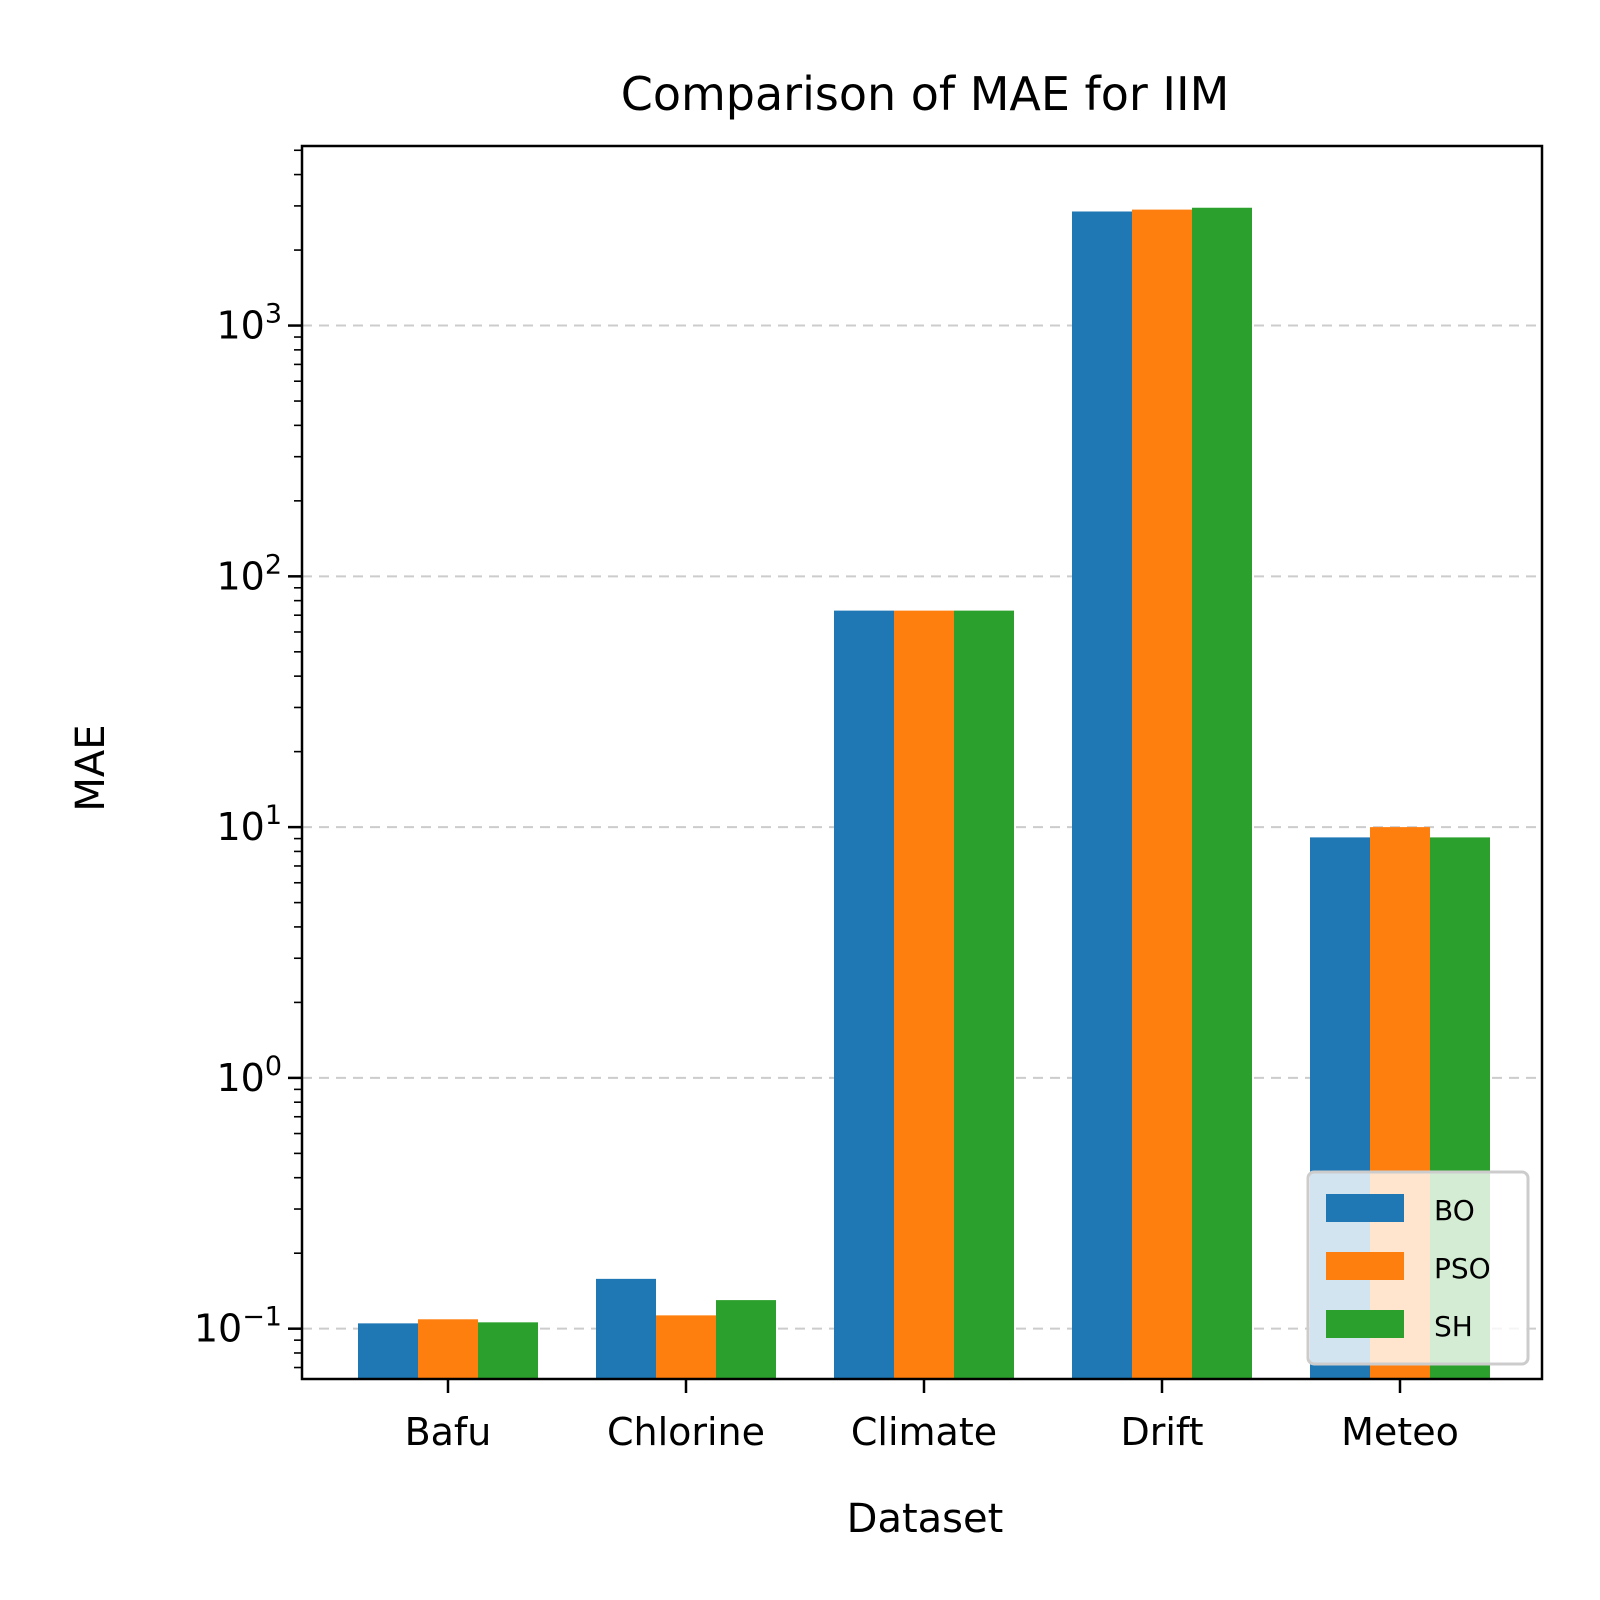 The width and height of the screenshot is (1600, 1600). I want to click on bar-bo-drift, so click(1102, 795).